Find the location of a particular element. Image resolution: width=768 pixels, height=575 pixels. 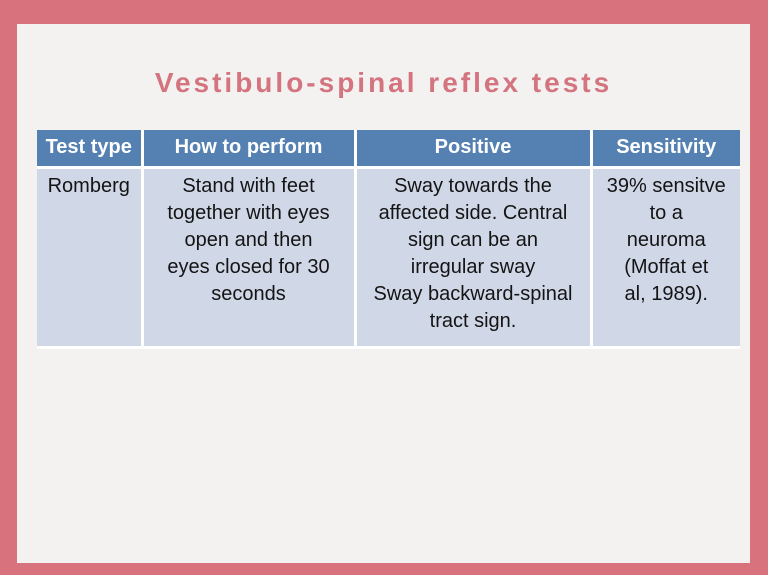

slide-title: Vestibulo-spinal reflex tests is located at coordinates (383, 82).